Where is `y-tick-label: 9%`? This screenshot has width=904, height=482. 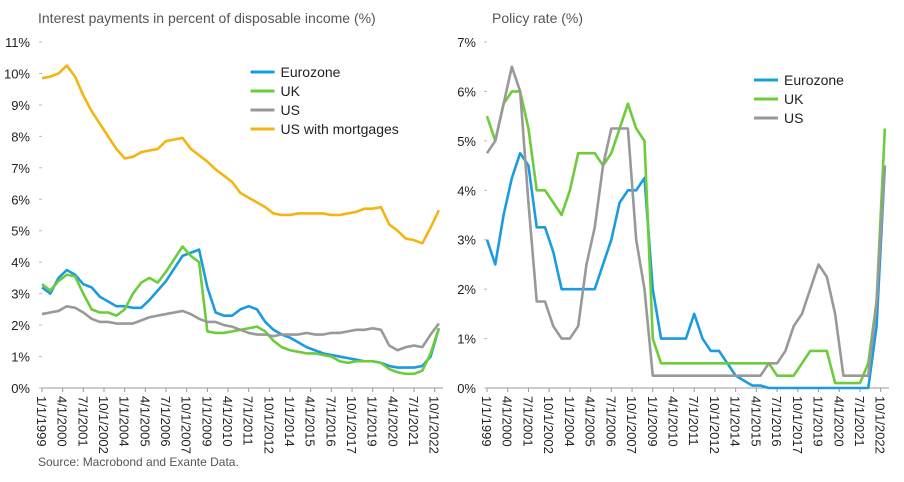 y-tick-label: 9% is located at coordinates (20, 105).